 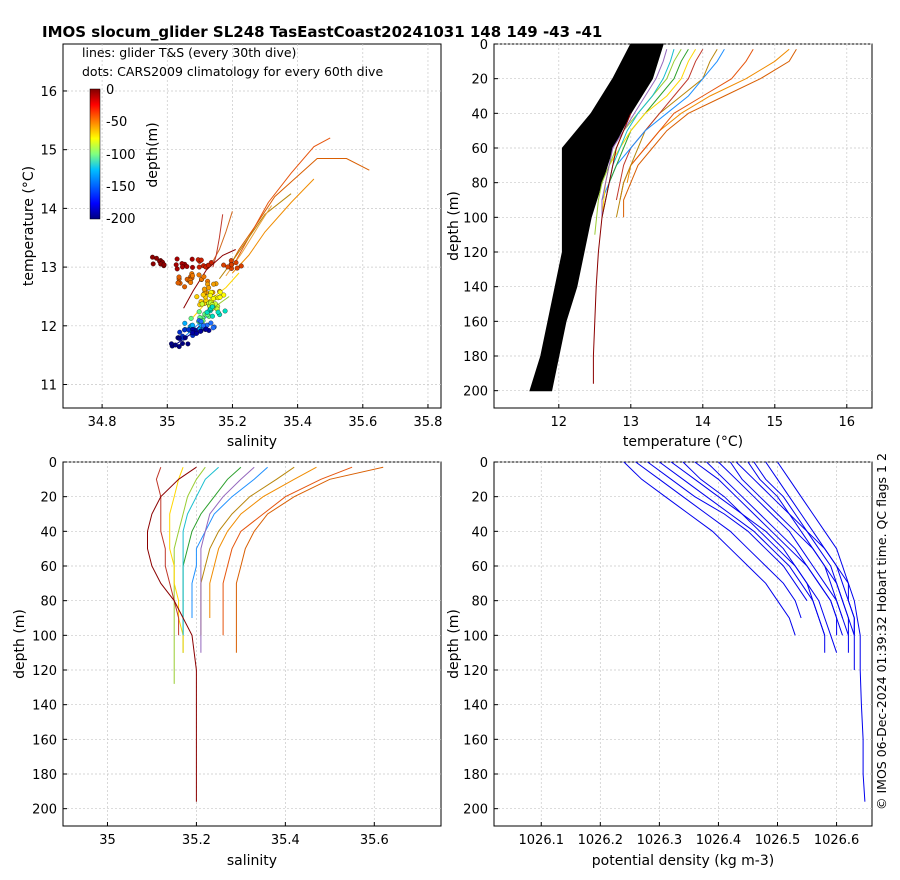 What do you see at coordinates (475, 392) in the screenshot?
I see `temp-ytick-label: 200` at bounding box center [475, 392].